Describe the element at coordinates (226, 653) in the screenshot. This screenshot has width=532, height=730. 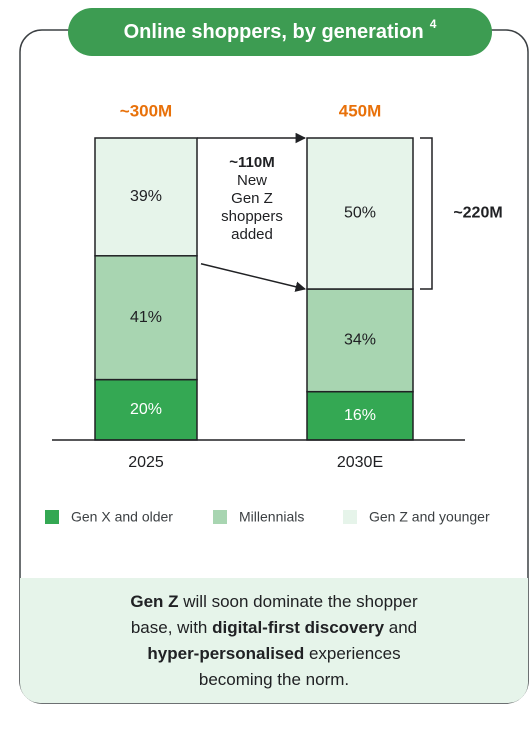
I see `footer-segment: hyper-personalised` at that location.